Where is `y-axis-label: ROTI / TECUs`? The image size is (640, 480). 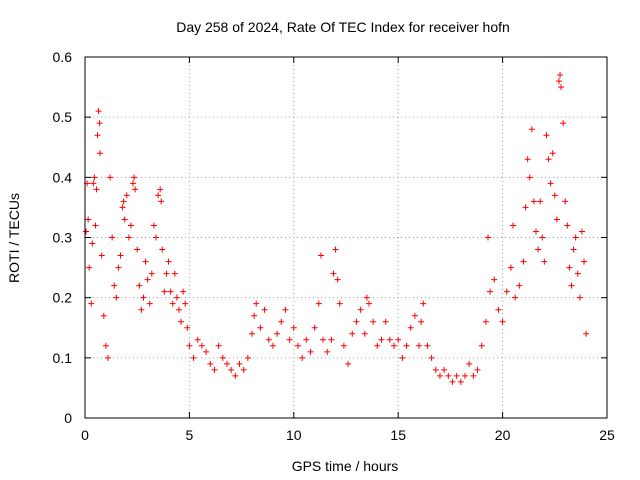 y-axis-label: ROTI / TECUs is located at coordinates (14, 238).